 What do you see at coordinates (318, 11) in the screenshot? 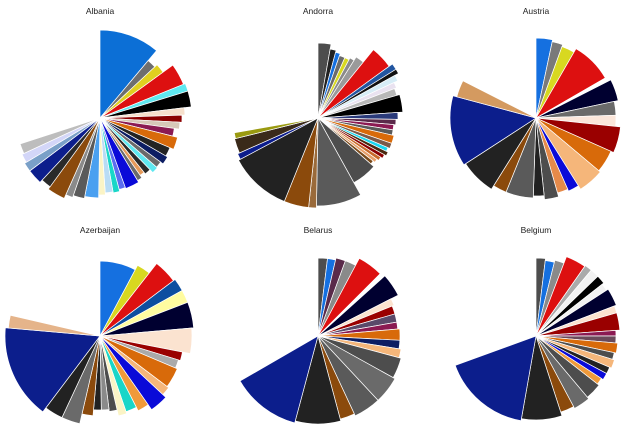
I see `chart-title-andorra: Andorra` at bounding box center [318, 11].